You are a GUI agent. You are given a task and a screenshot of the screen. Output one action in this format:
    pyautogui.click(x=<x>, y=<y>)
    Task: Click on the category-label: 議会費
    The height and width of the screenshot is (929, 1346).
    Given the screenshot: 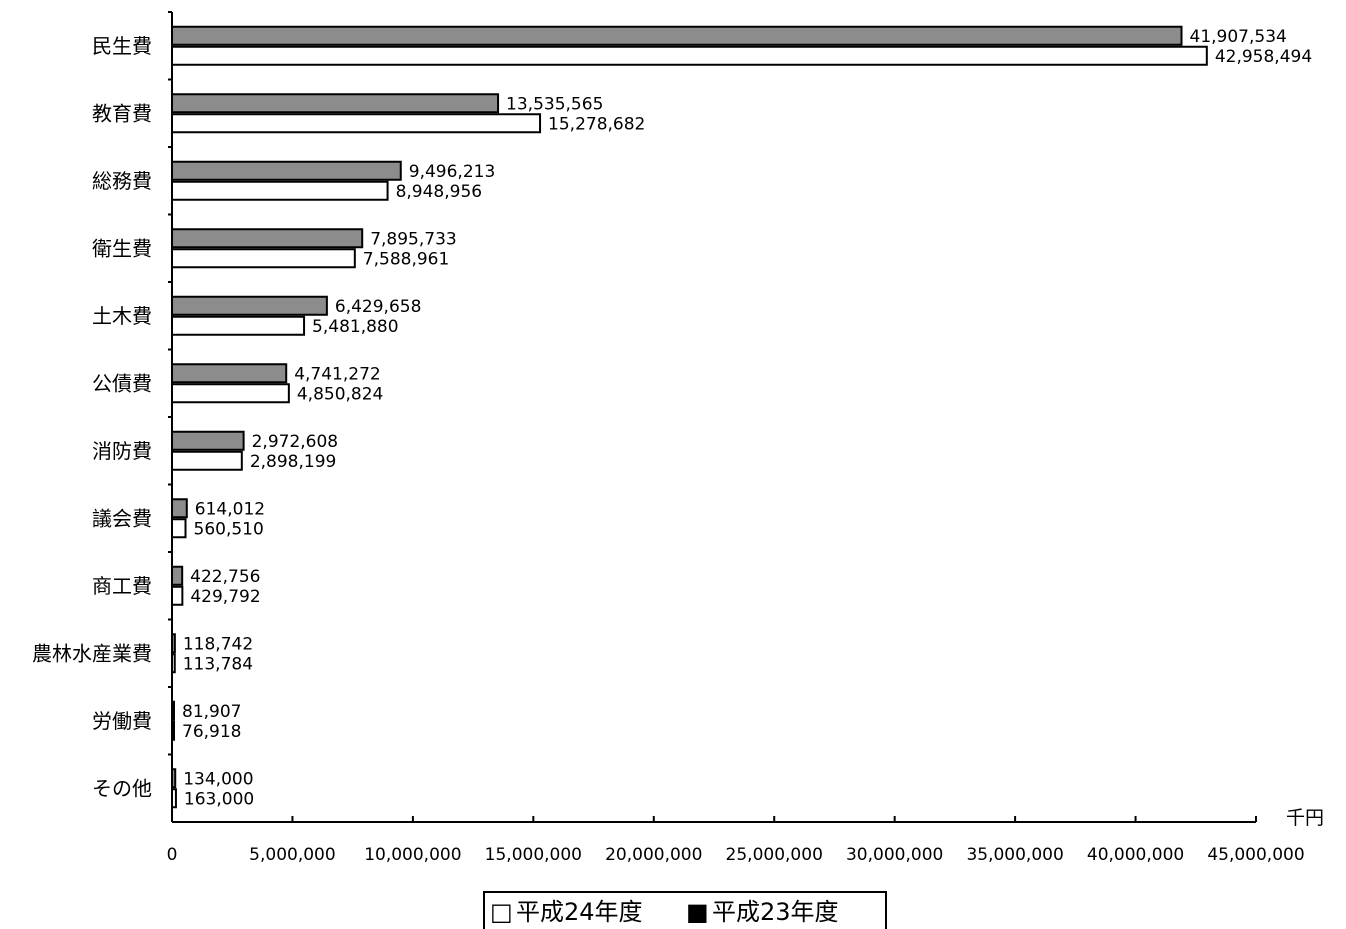 What is the action you would take?
    pyautogui.click(x=122, y=518)
    